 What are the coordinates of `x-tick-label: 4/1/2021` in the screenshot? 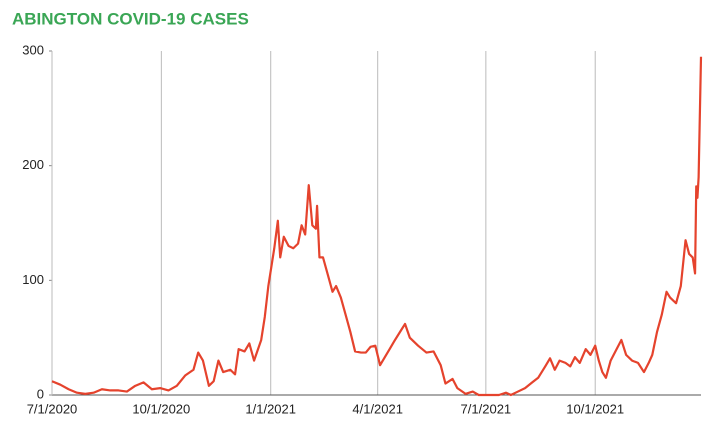 It's located at (377, 408).